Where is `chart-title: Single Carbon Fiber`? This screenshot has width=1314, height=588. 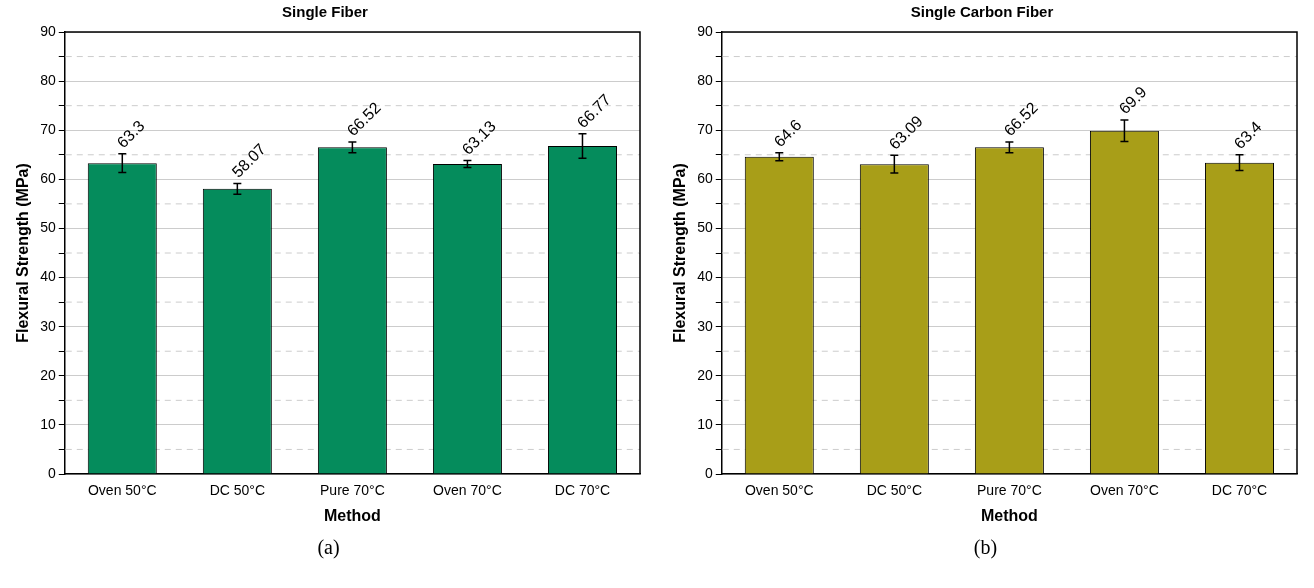 chart-title: Single Carbon Fiber is located at coordinates (981, 12).